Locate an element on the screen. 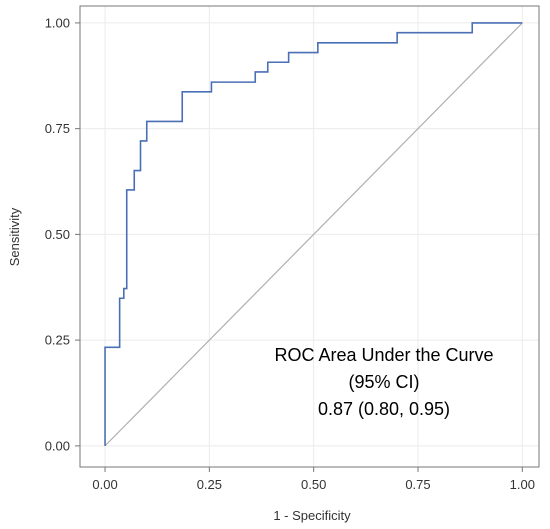 The image size is (550, 529). y-tick-label: 1.00 is located at coordinates (57, 22).